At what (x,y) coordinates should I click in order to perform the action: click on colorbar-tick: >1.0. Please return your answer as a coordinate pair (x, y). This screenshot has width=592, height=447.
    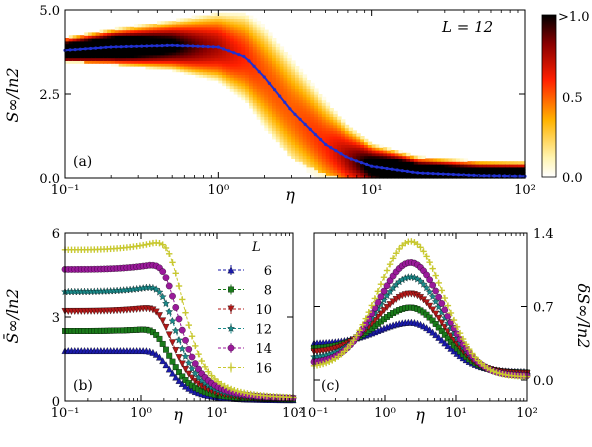
    Looking at the image, I should click on (574, 17).